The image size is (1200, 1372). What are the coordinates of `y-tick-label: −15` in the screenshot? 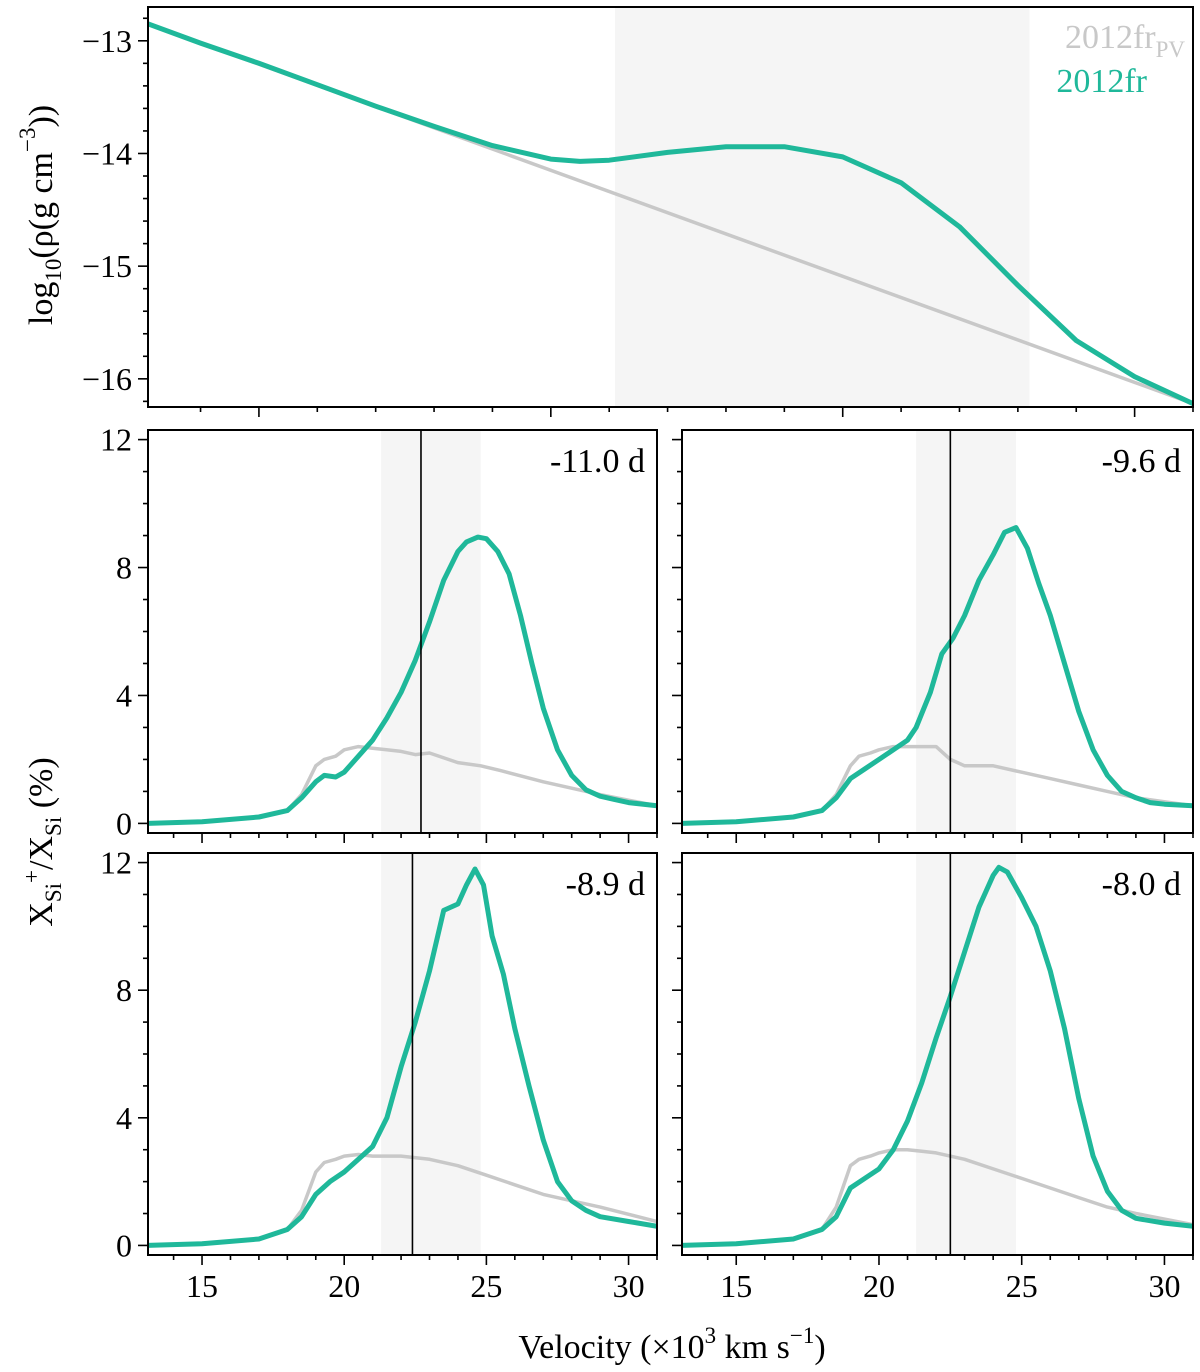 It's located at (107, 266).